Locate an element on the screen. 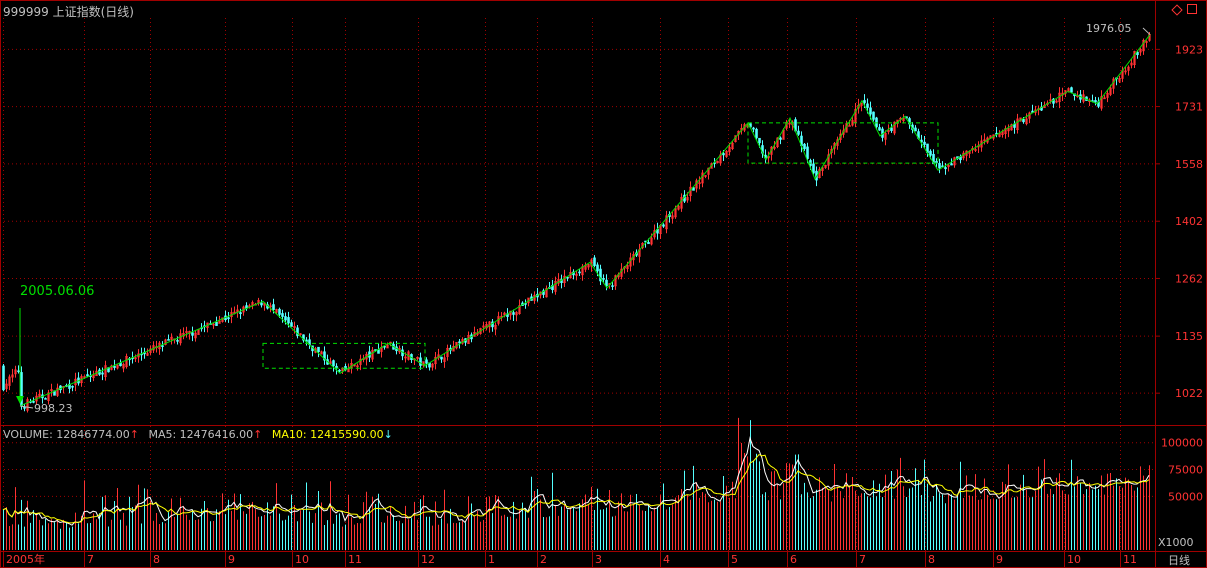 This screenshot has height=568, width=1207. time-label: 4 is located at coordinates (666, 559).